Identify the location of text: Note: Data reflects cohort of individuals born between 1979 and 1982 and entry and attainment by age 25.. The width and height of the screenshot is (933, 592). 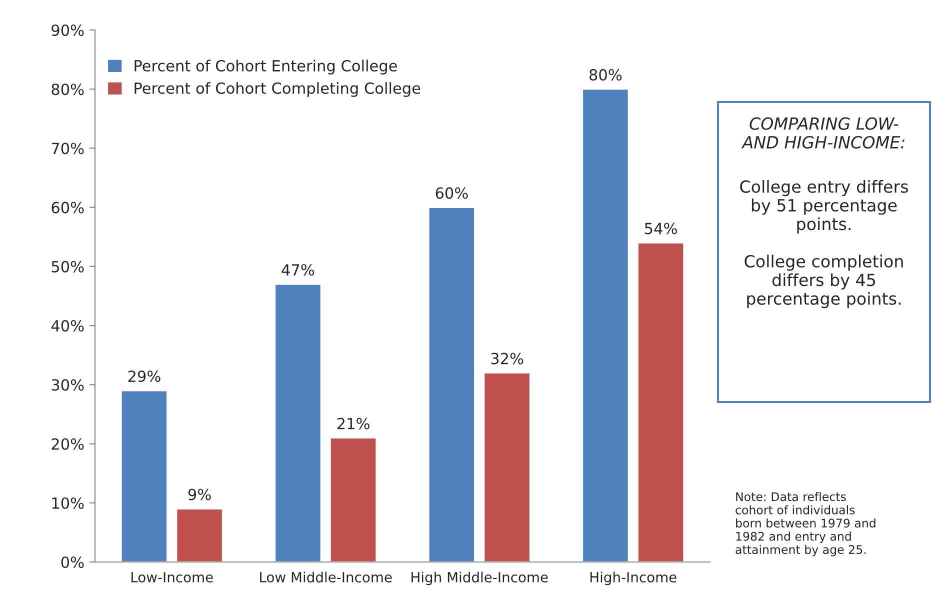
(806, 524).